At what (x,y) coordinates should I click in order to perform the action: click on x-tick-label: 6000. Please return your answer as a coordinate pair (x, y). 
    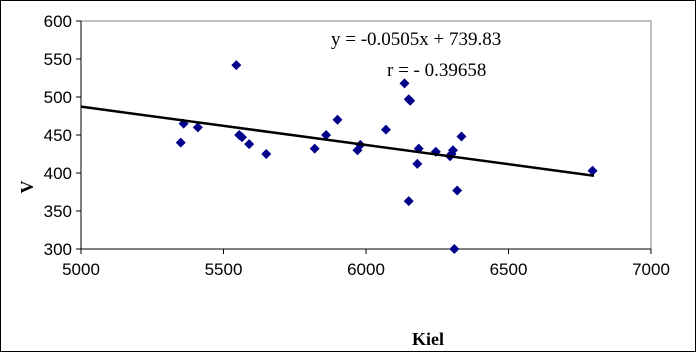
    Looking at the image, I should click on (366, 269).